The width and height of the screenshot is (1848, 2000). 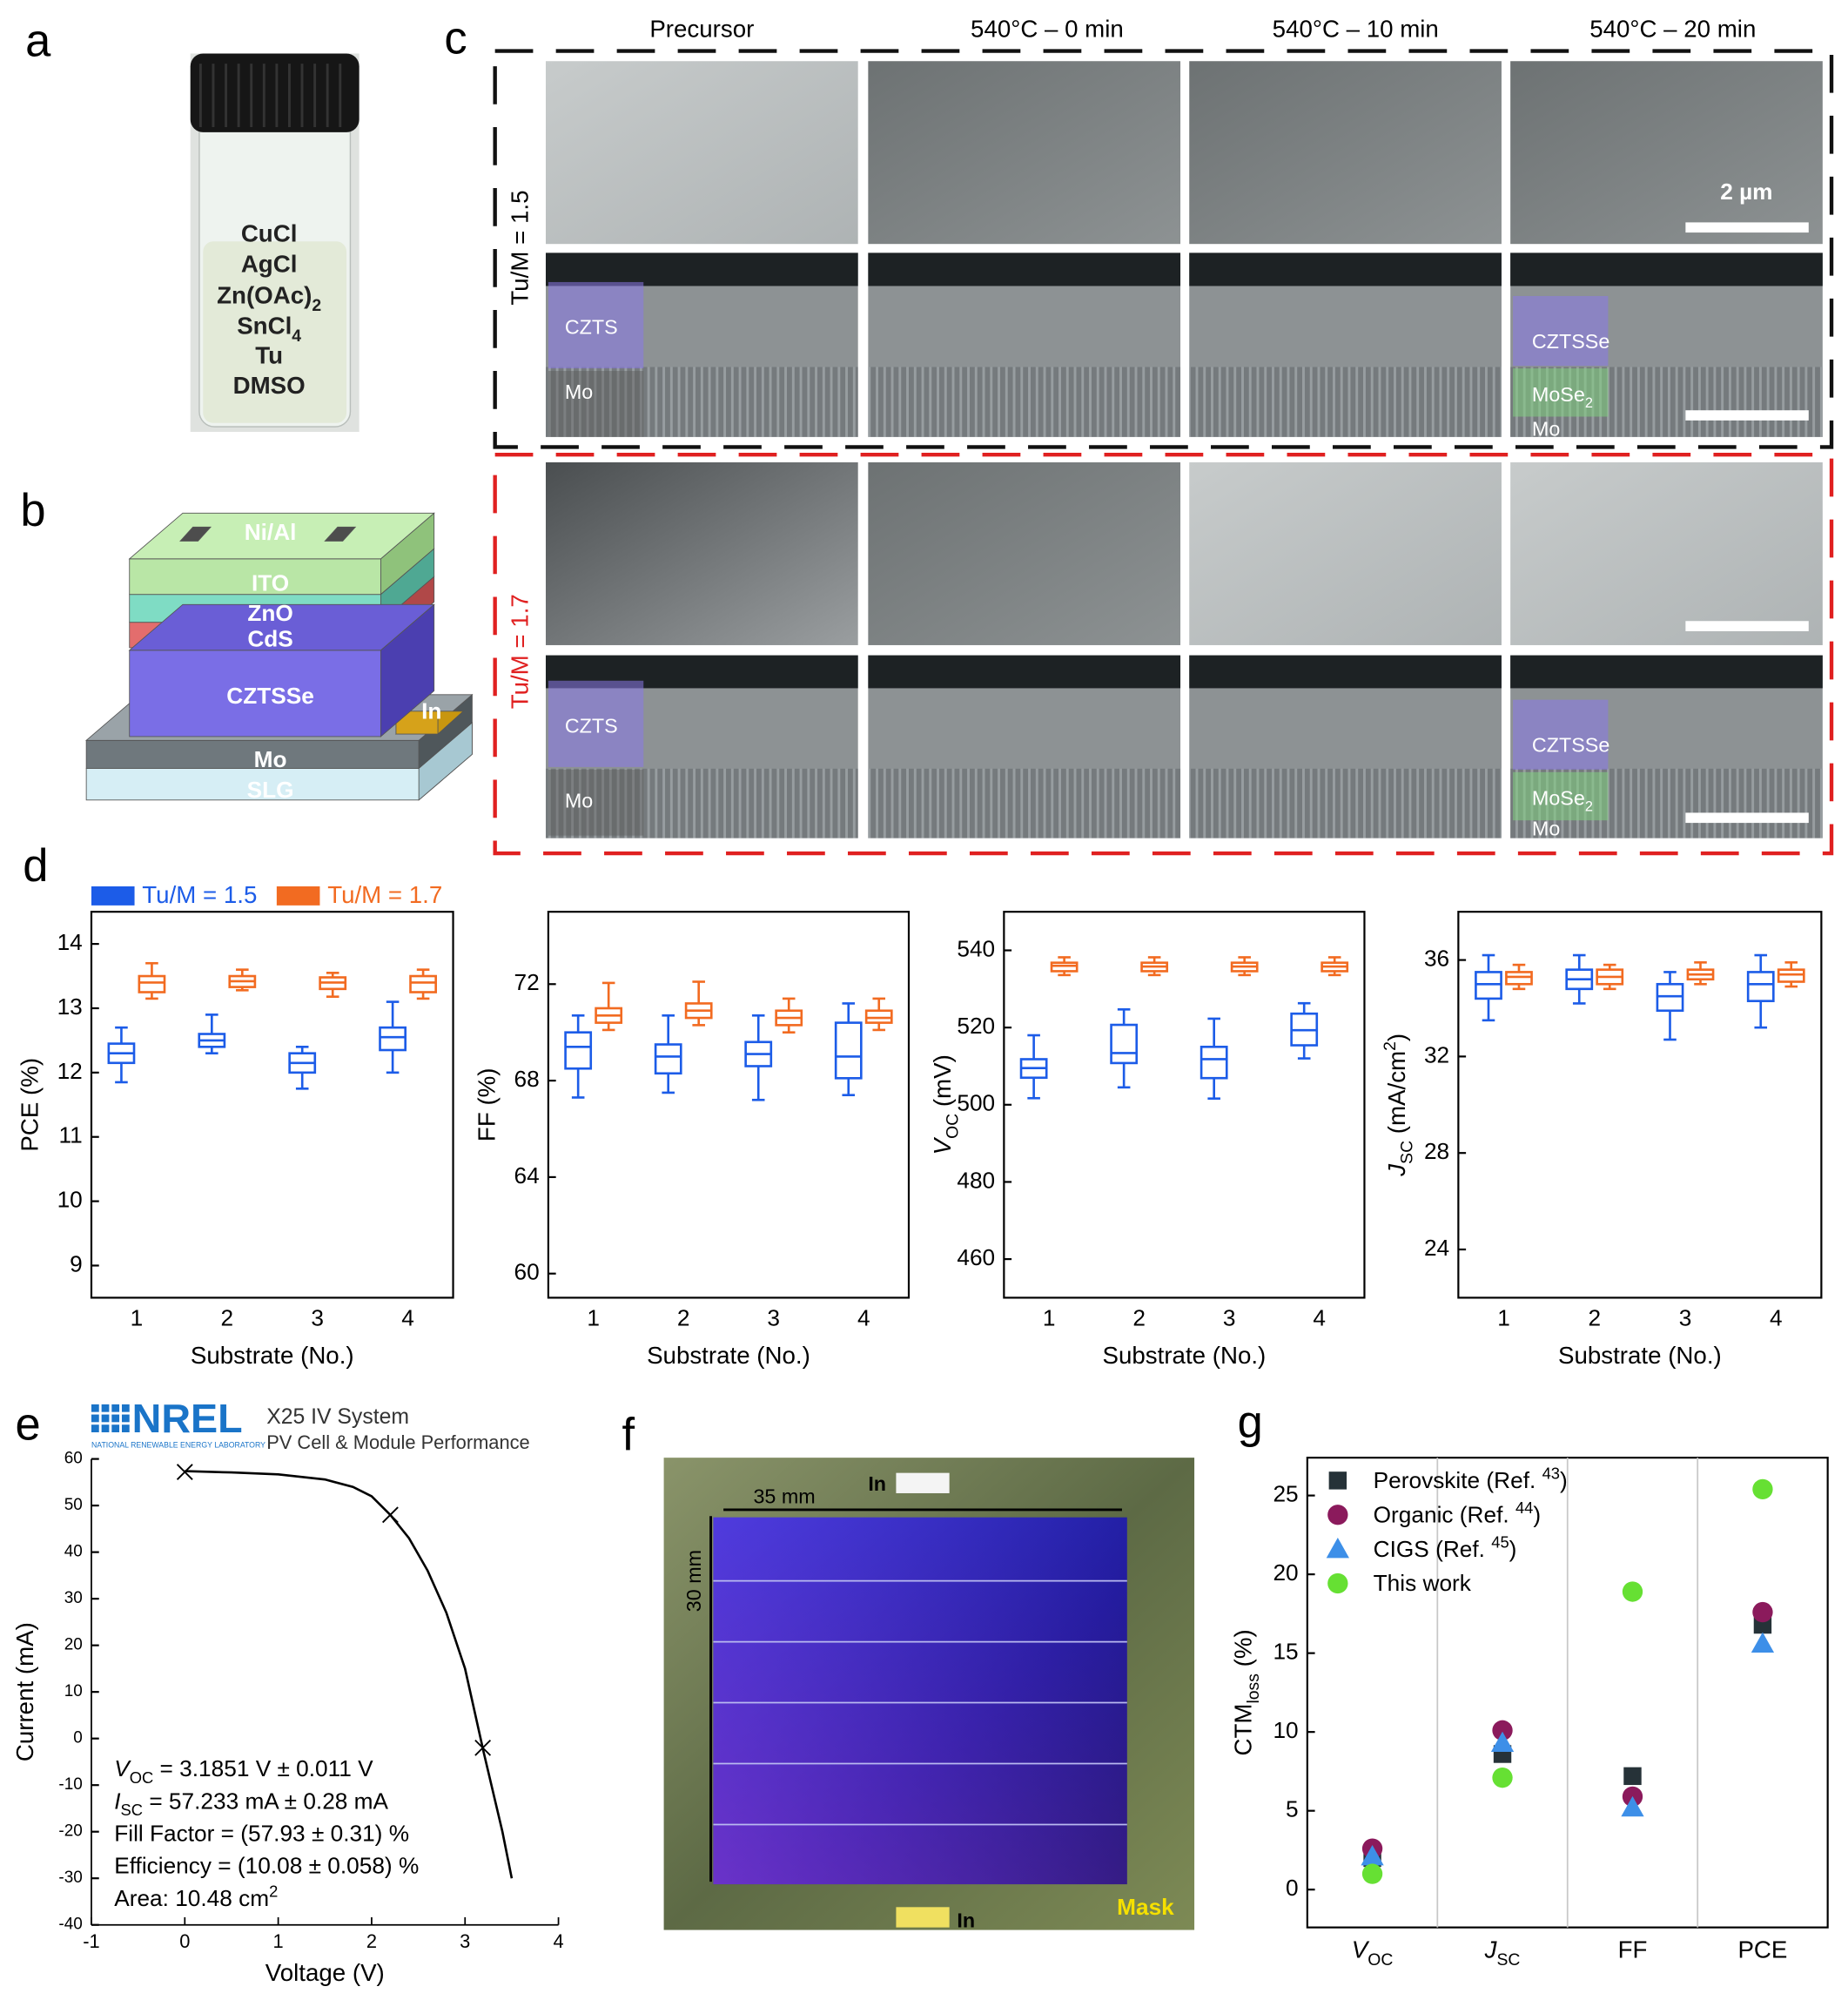 I want to click on text-part: I, so click(x=117, y=1801).